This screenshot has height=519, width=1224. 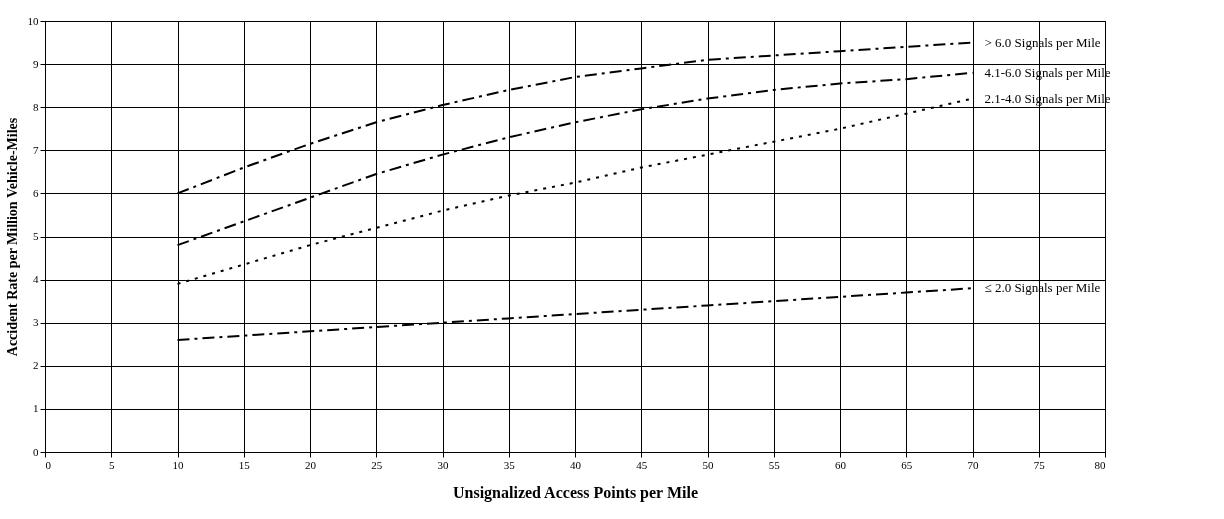 What do you see at coordinates (36, 236) in the screenshot?
I see `y-tick-label: 5` at bounding box center [36, 236].